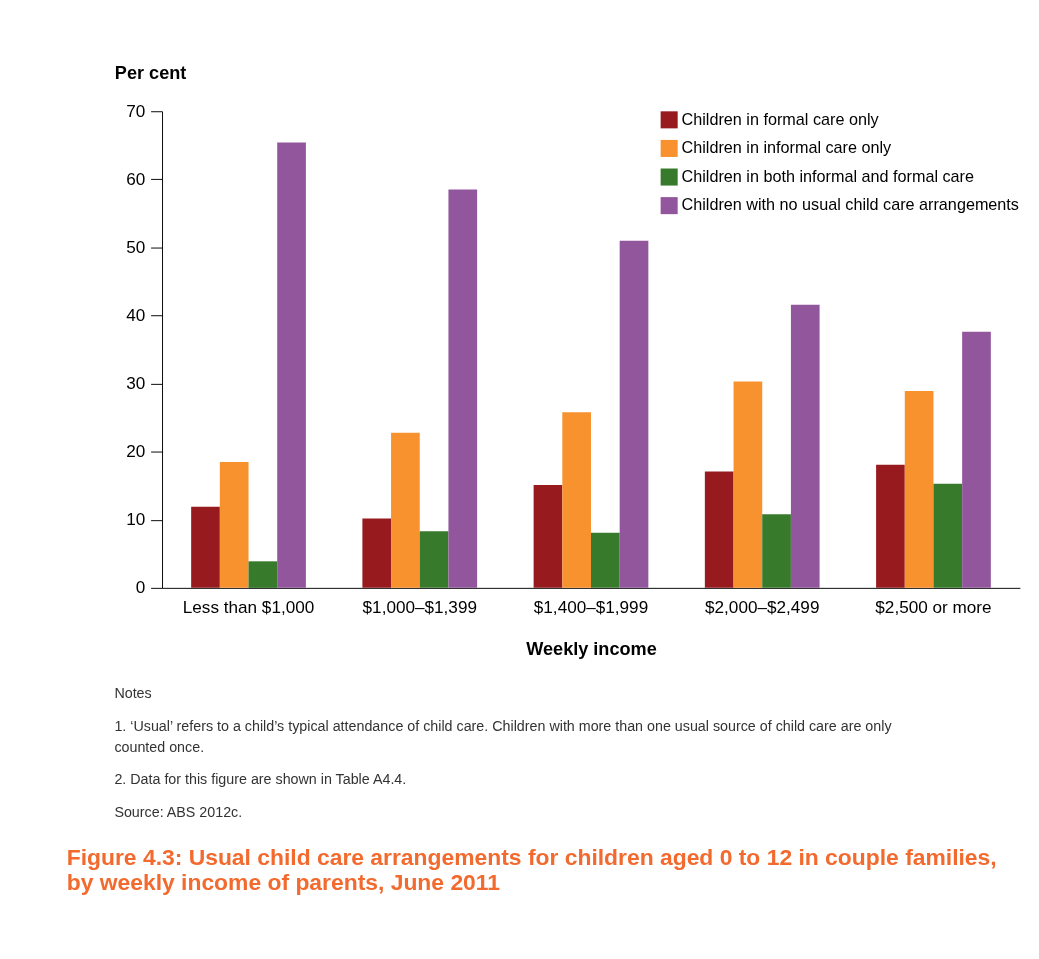 The image size is (1039, 959). What do you see at coordinates (780, 118) in the screenshot?
I see `legend-label: Children in formal care only` at bounding box center [780, 118].